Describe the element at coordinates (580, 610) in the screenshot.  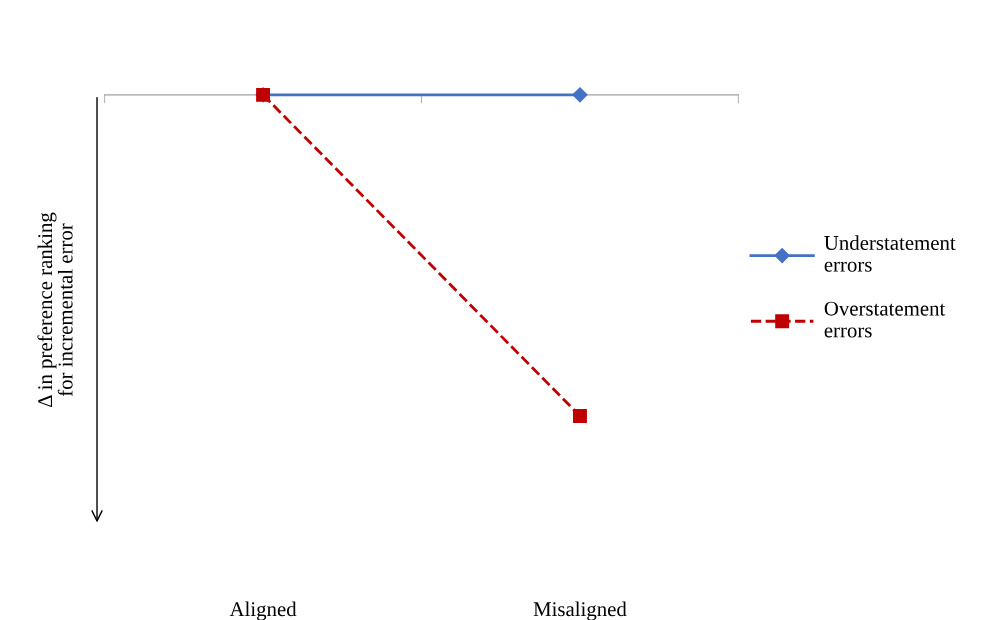
I see `x-tick-label: Misaligned` at that location.